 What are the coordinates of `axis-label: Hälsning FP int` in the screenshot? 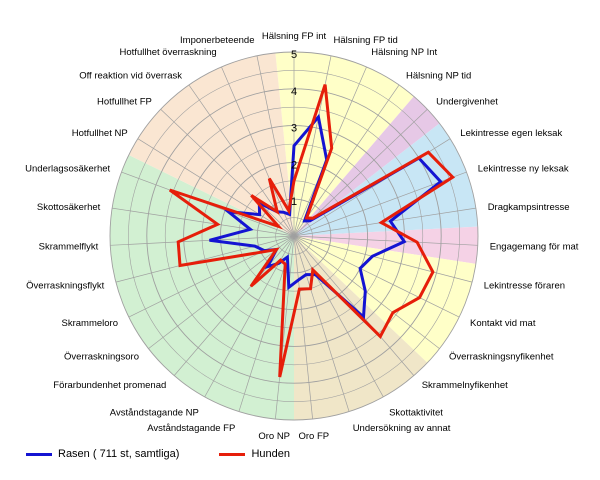 It's located at (294, 36).